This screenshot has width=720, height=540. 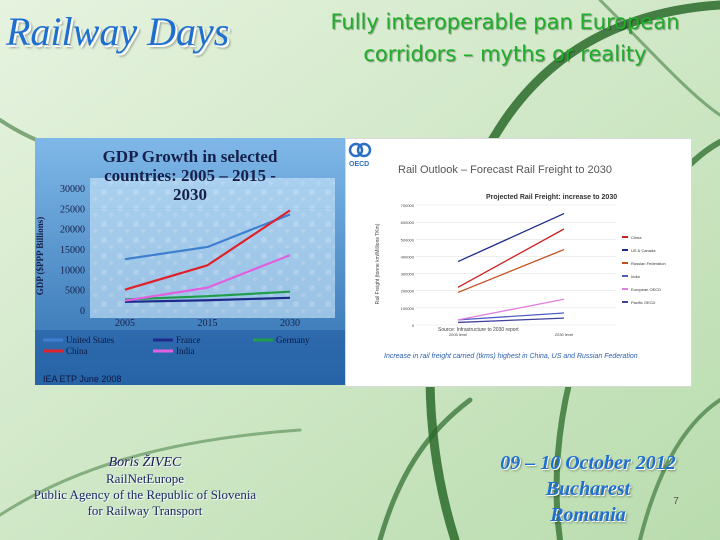 What do you see at coordinates (72, 189) in the screenshot?
I see `gdp-y-tick-label: 30000` at bounding box center [72, 189].